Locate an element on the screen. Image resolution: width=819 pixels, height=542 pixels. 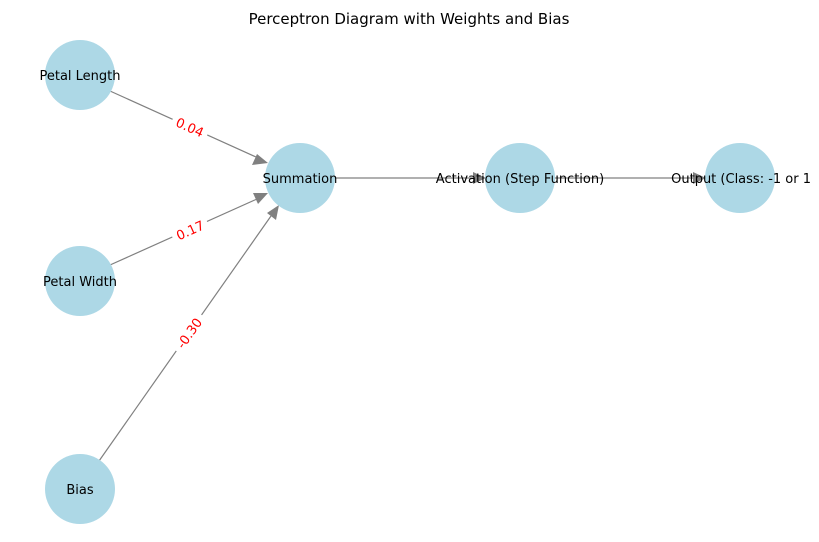
node-bias is located at coordinates (80, 489).